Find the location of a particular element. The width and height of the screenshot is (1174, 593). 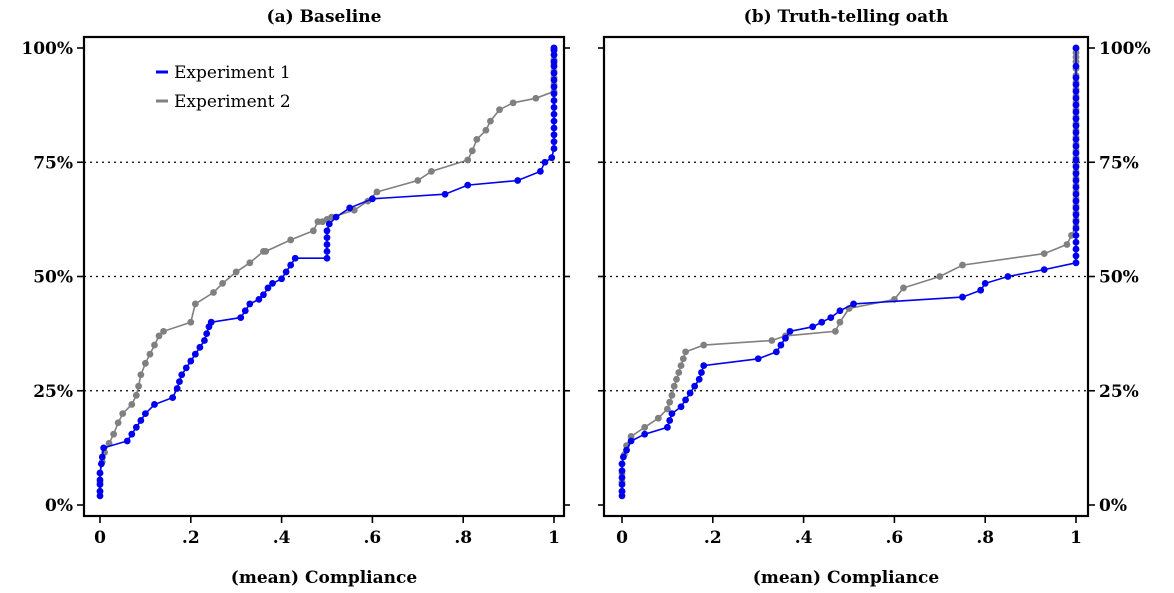

x-axis-label: (mean) Compliance is located at coordinates (846, 578).